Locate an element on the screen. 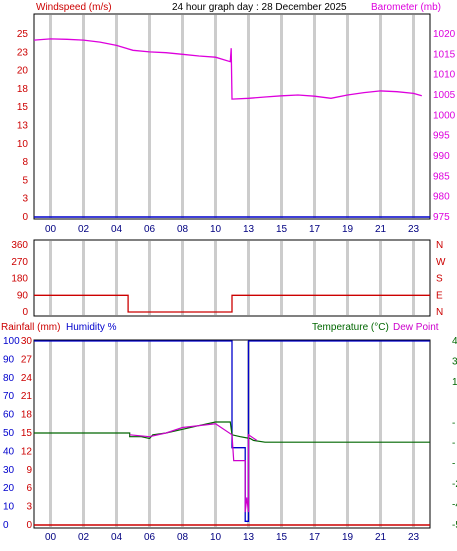 The image size is (457, 551). windspeed-tick-label: 0 is located at coordinates (25, 217).